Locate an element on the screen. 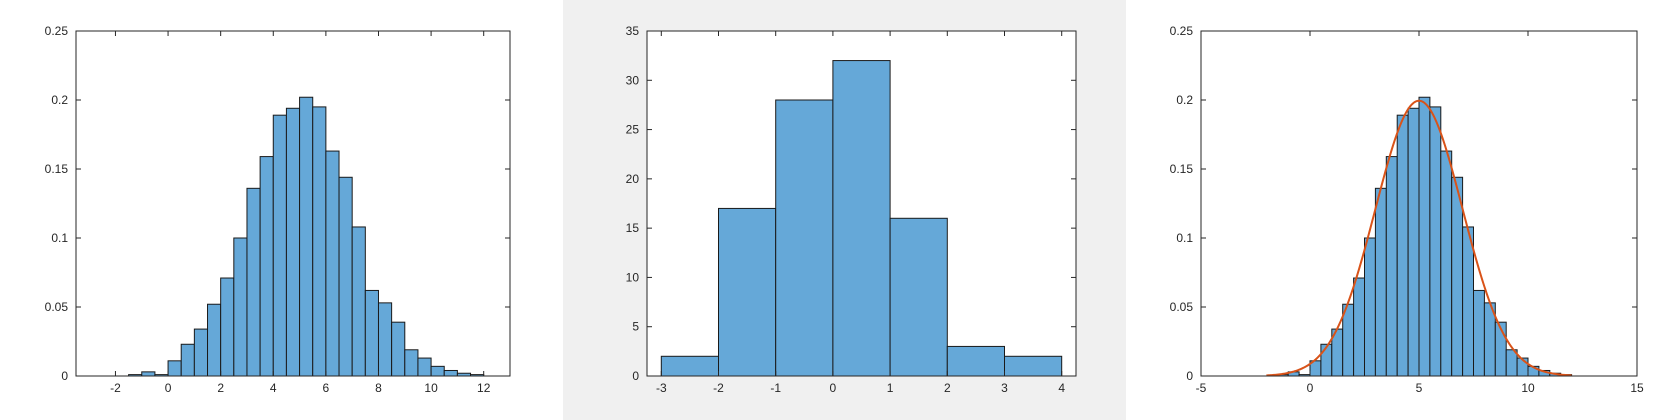 The height and width of the screenshot is (420, 1680). x-tick-label: 1 is located at coordinates (890, 388).